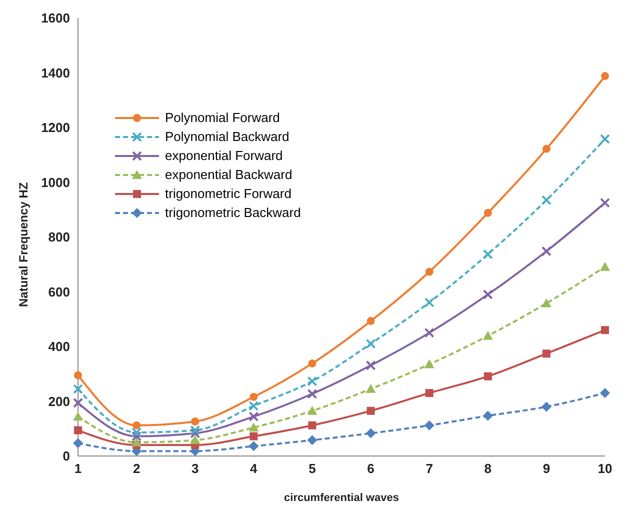 This screenshot has width=628, height=519. Describe the element at coordinates (224, 155) in the screenshot. I see `legend-label: exponential Forward` at that location.